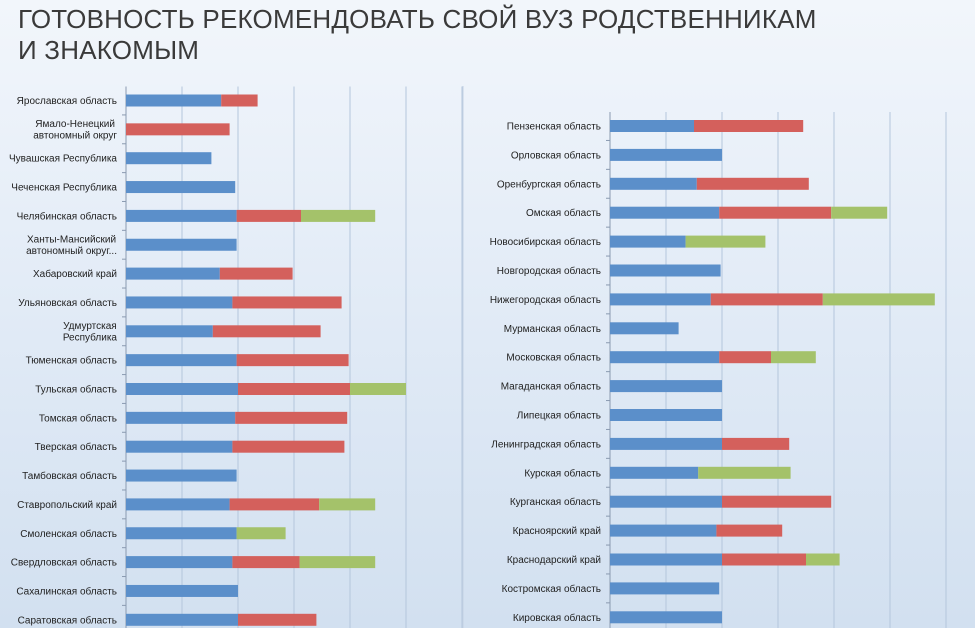  What do you see at coordinates (552, 329) in the screenshot?
I see `category-label: Мурманская область` at bounding box center [552, 329].